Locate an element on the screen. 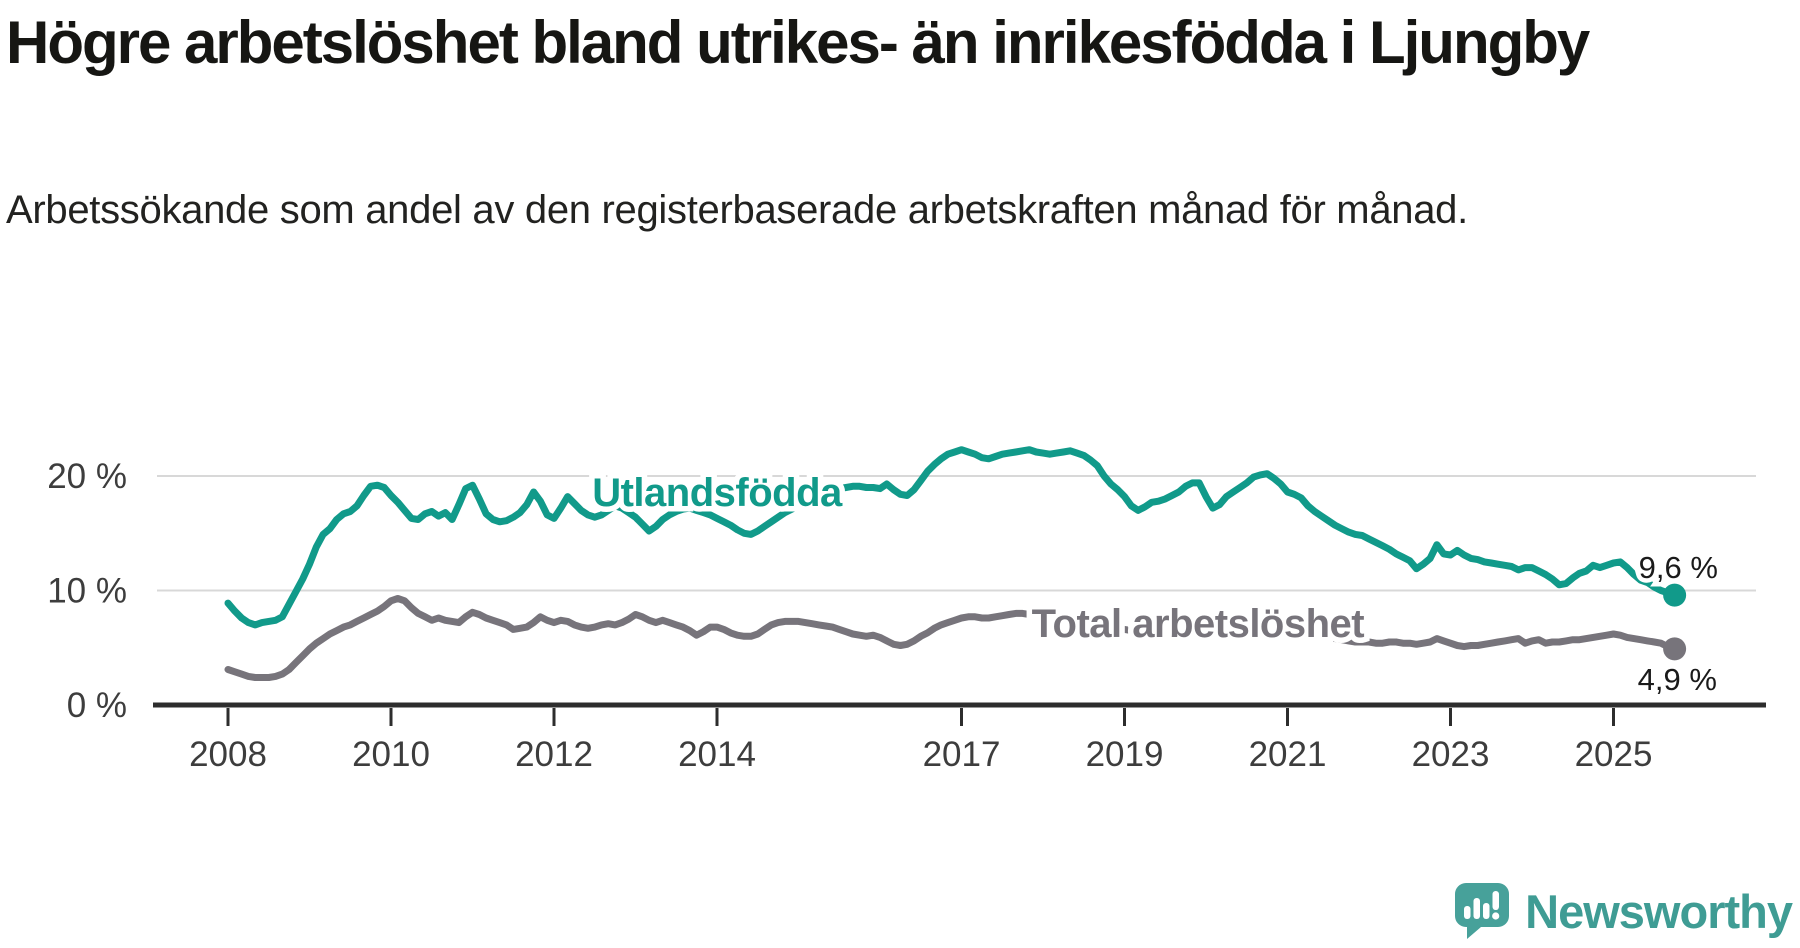 This screenshot has height=948, width=1800. series-end-value-label-1: 4,9 % is located at coordinates (1677, 679).